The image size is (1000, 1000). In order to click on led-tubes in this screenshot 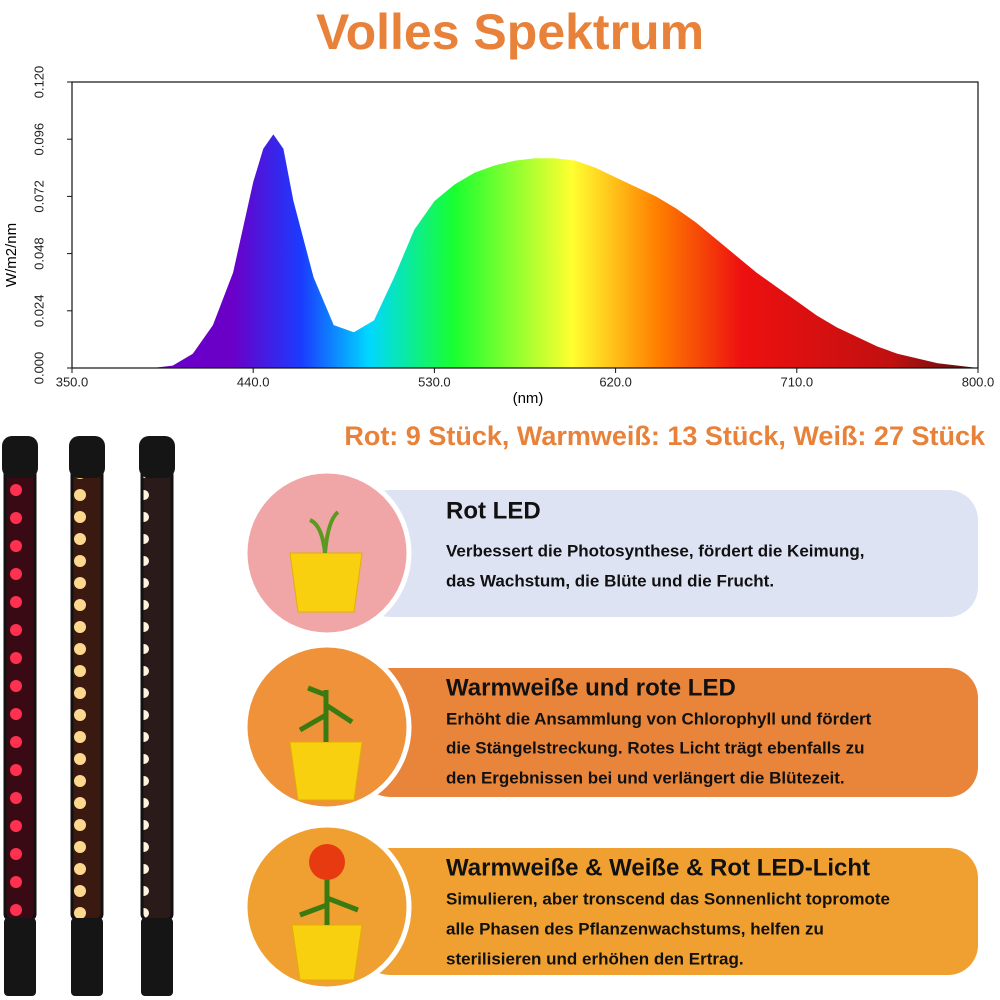, I will do `click(88, 716)`.